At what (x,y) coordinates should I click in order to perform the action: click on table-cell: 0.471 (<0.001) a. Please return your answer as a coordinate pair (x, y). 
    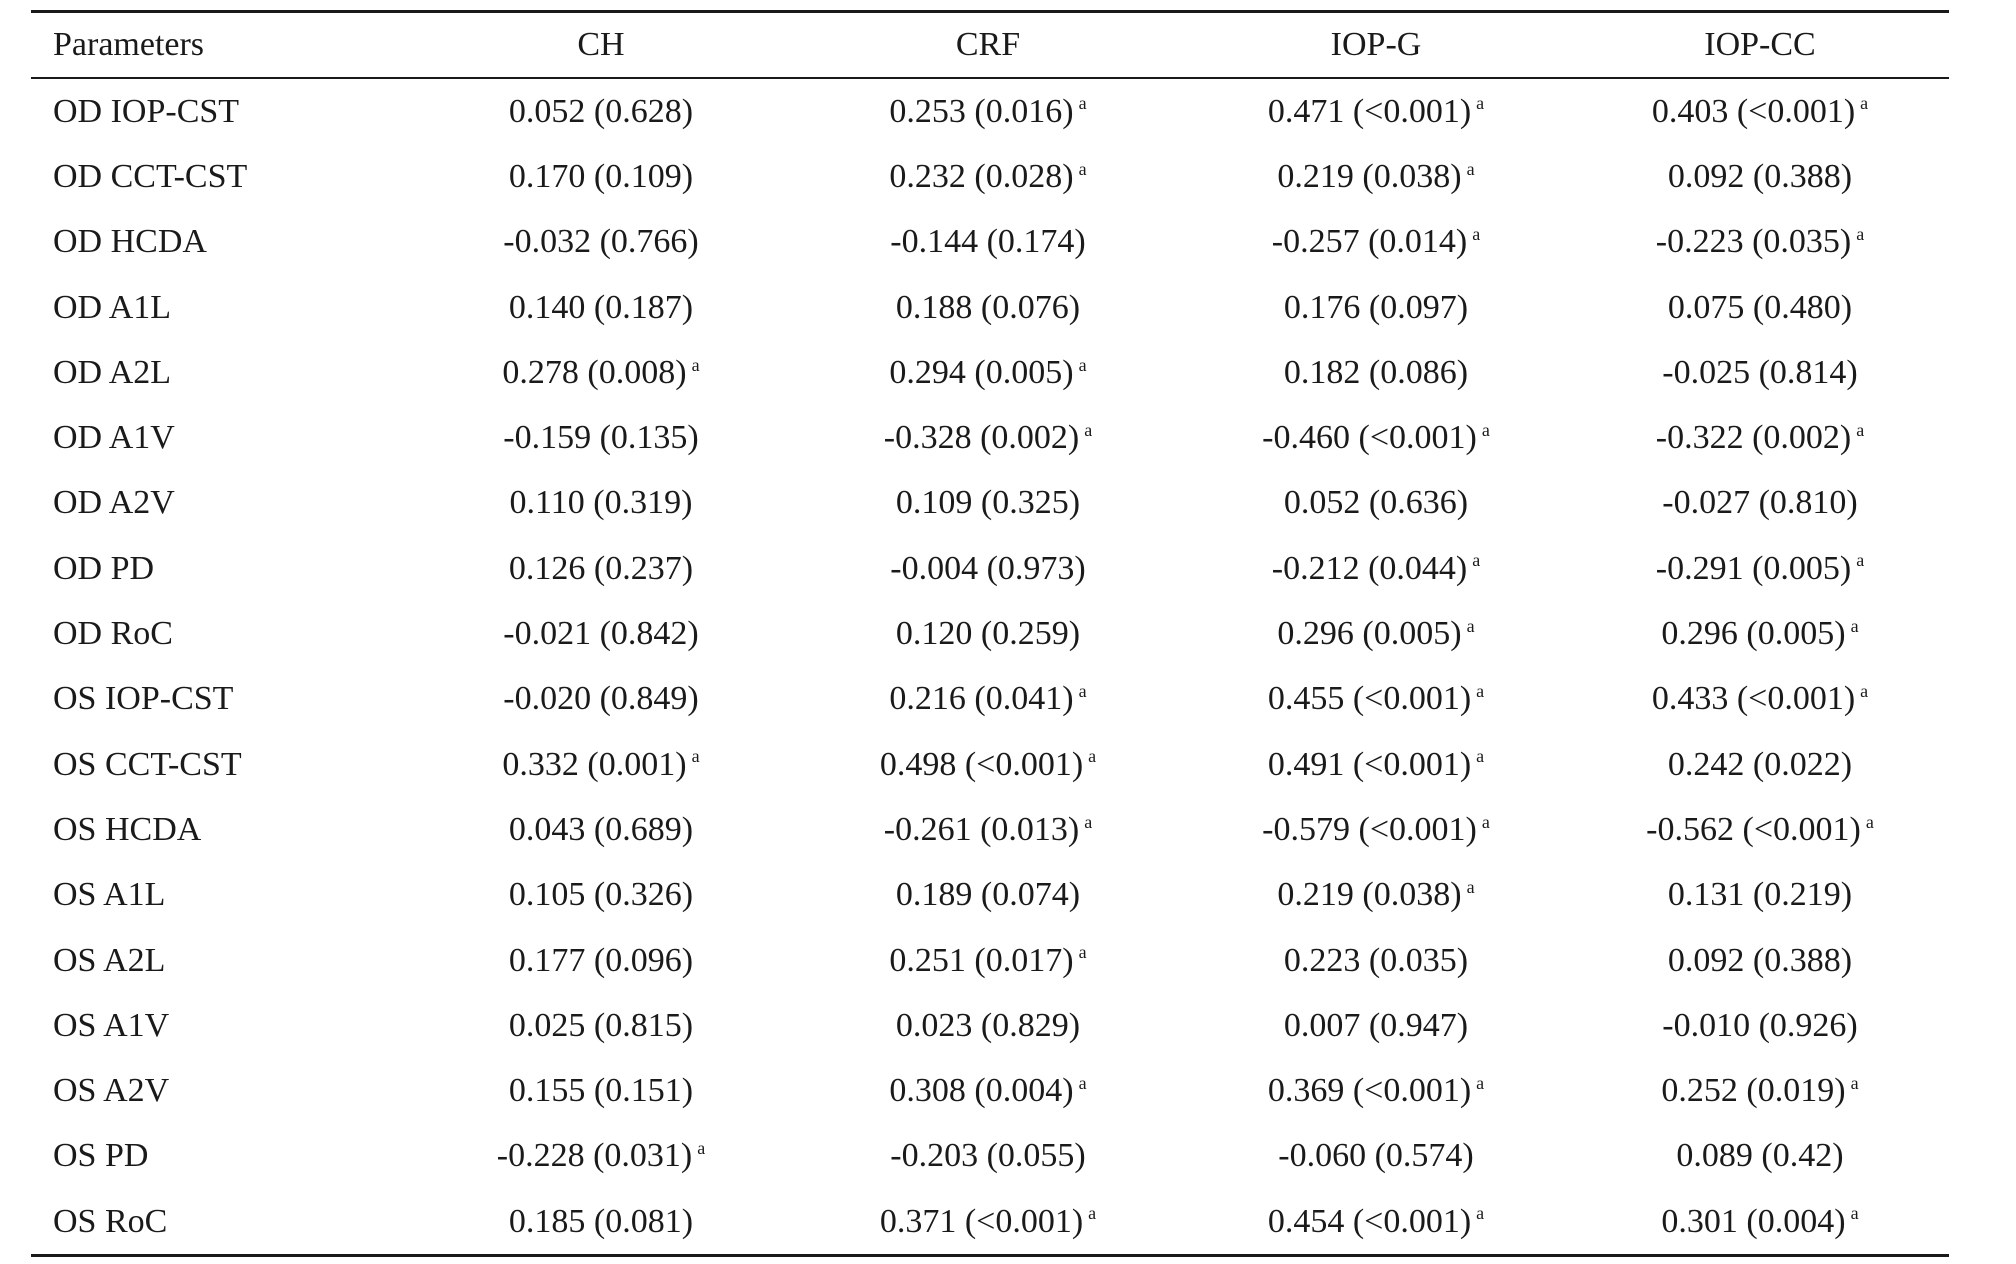
    Looking at the image, I should click on (1376, 111).